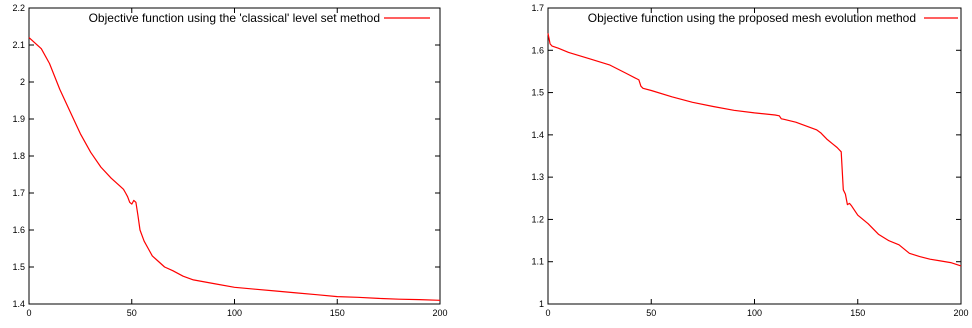 The height and width of the screenshot is (328, 972). I want to click on y-tick-label: 1.3, so click(537, 177).